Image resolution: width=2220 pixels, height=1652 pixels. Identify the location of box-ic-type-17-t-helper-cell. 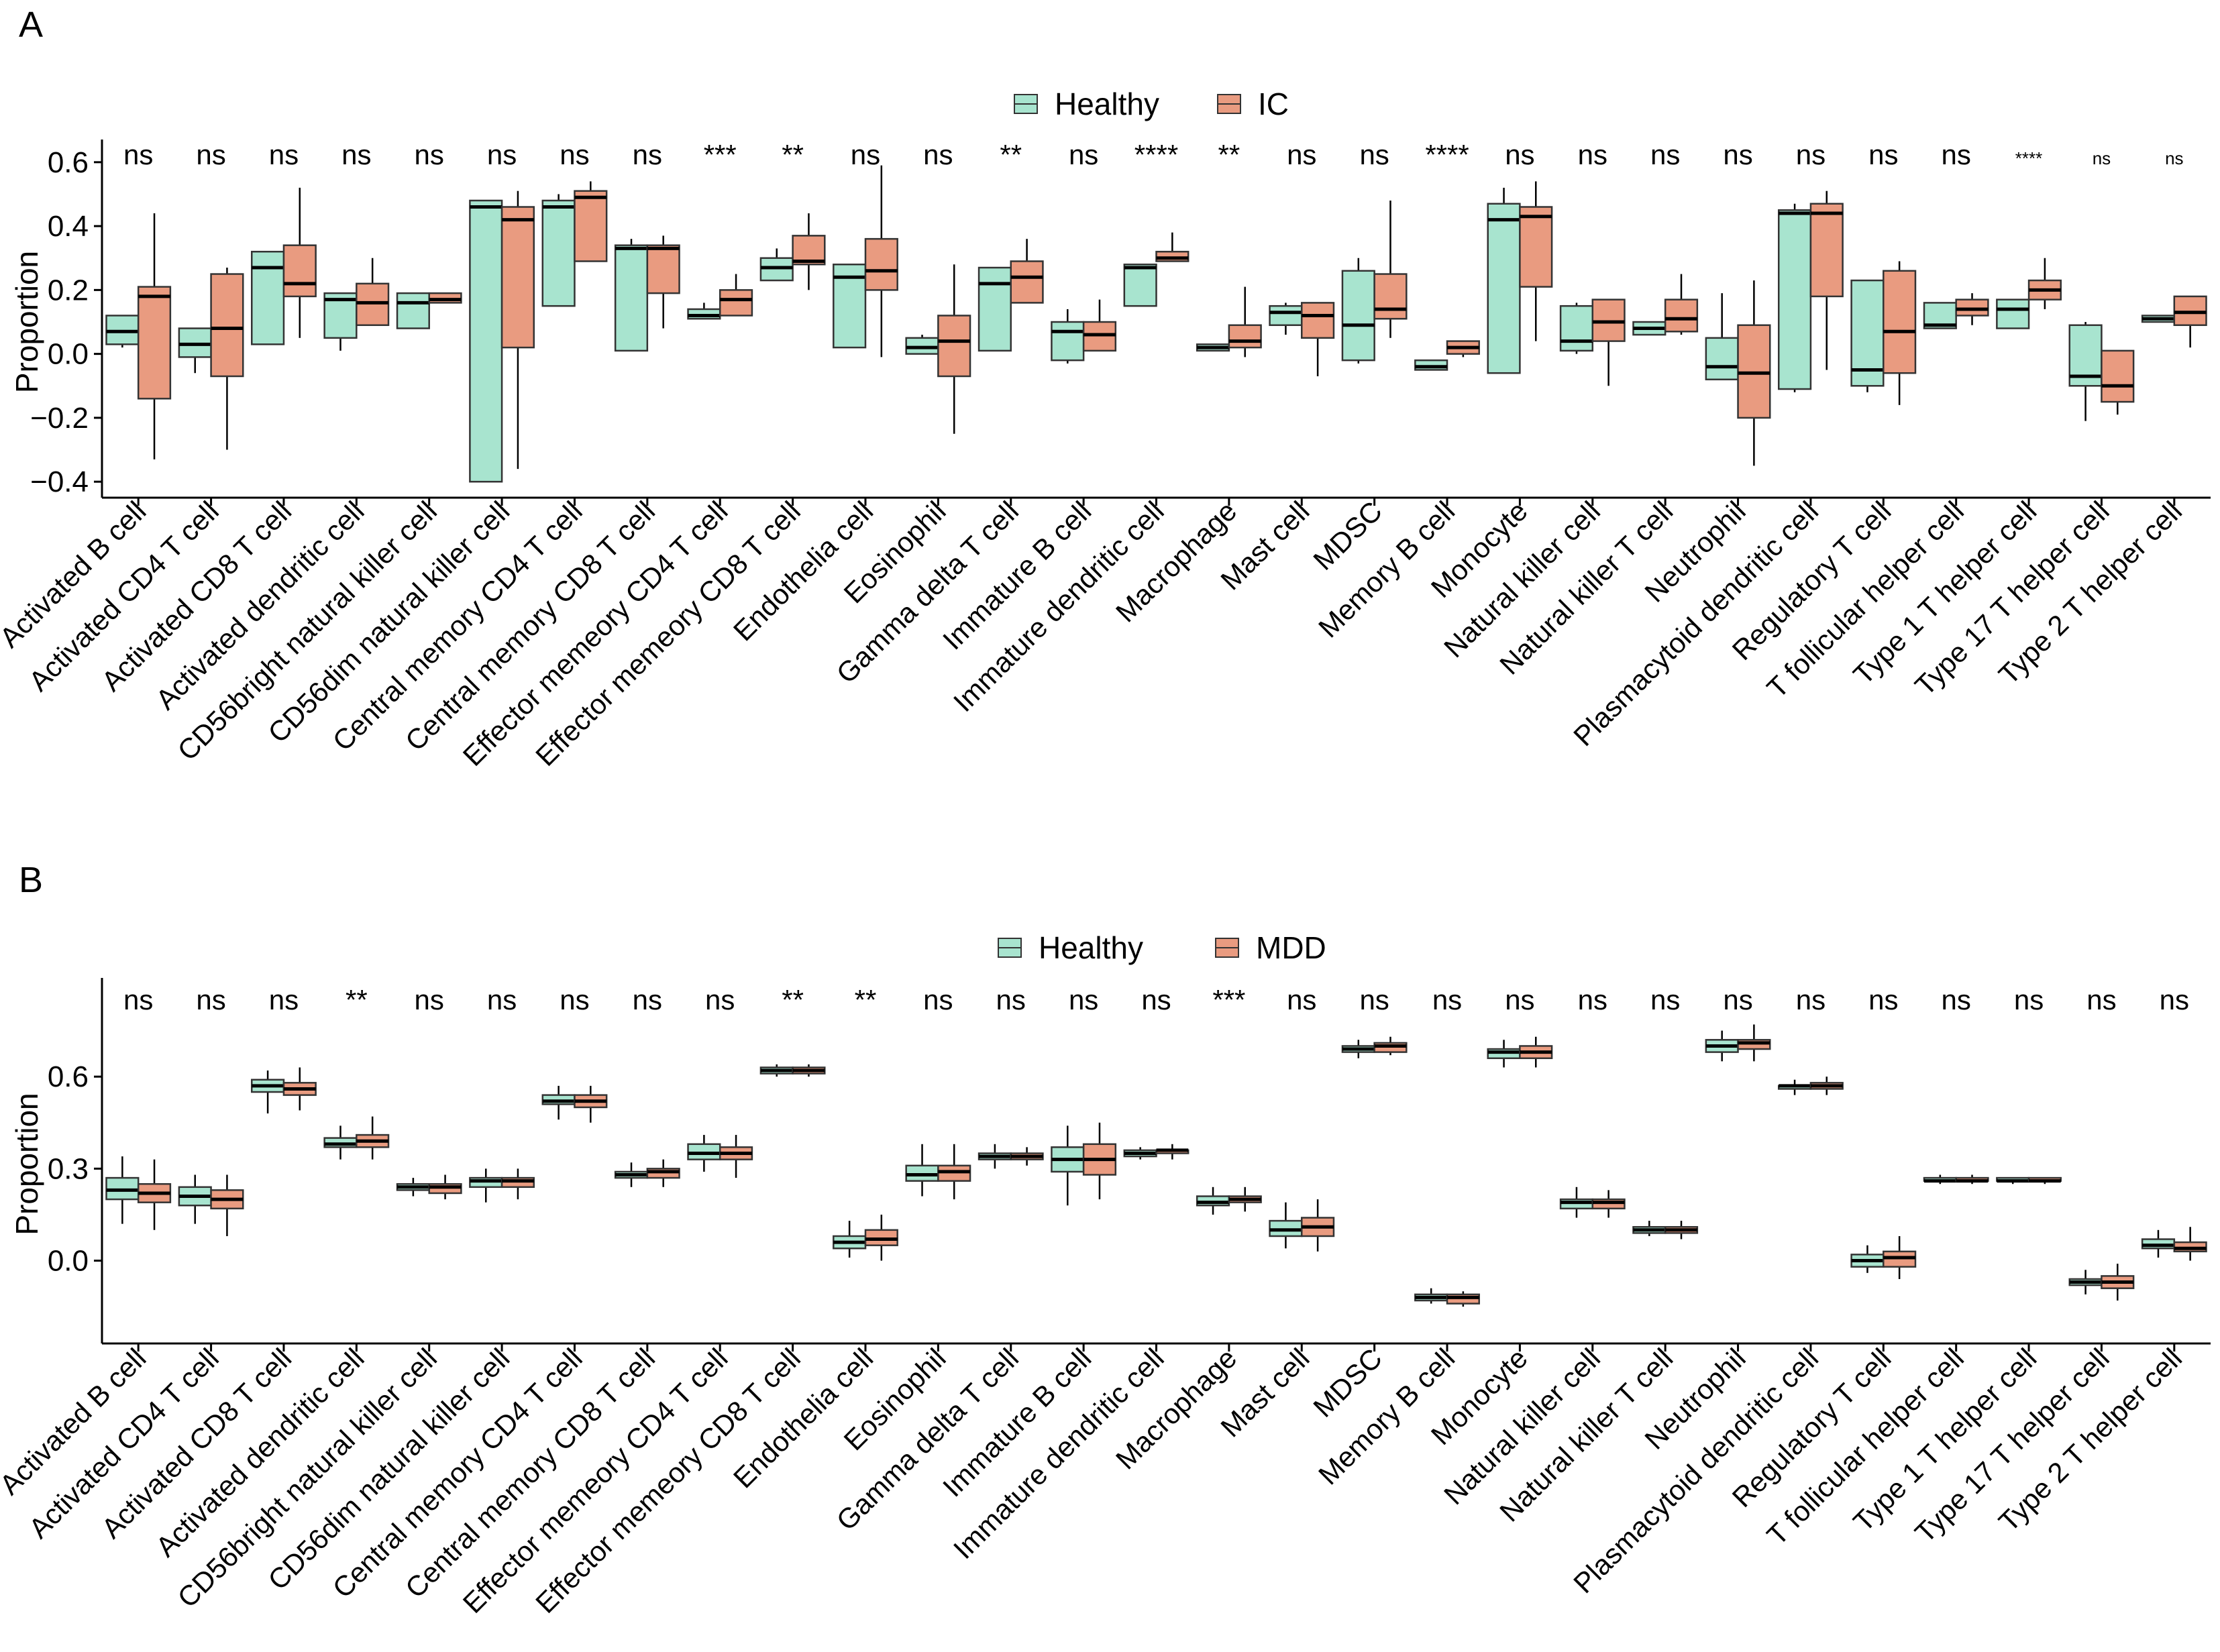
(2118, 376).